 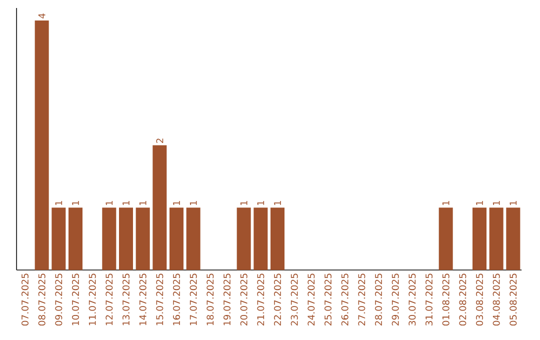 What do you see at coordinates (480, 300) in the screenshot?
I see `x-tick-label: 03.08.2025` at bounding box center [480, 300].